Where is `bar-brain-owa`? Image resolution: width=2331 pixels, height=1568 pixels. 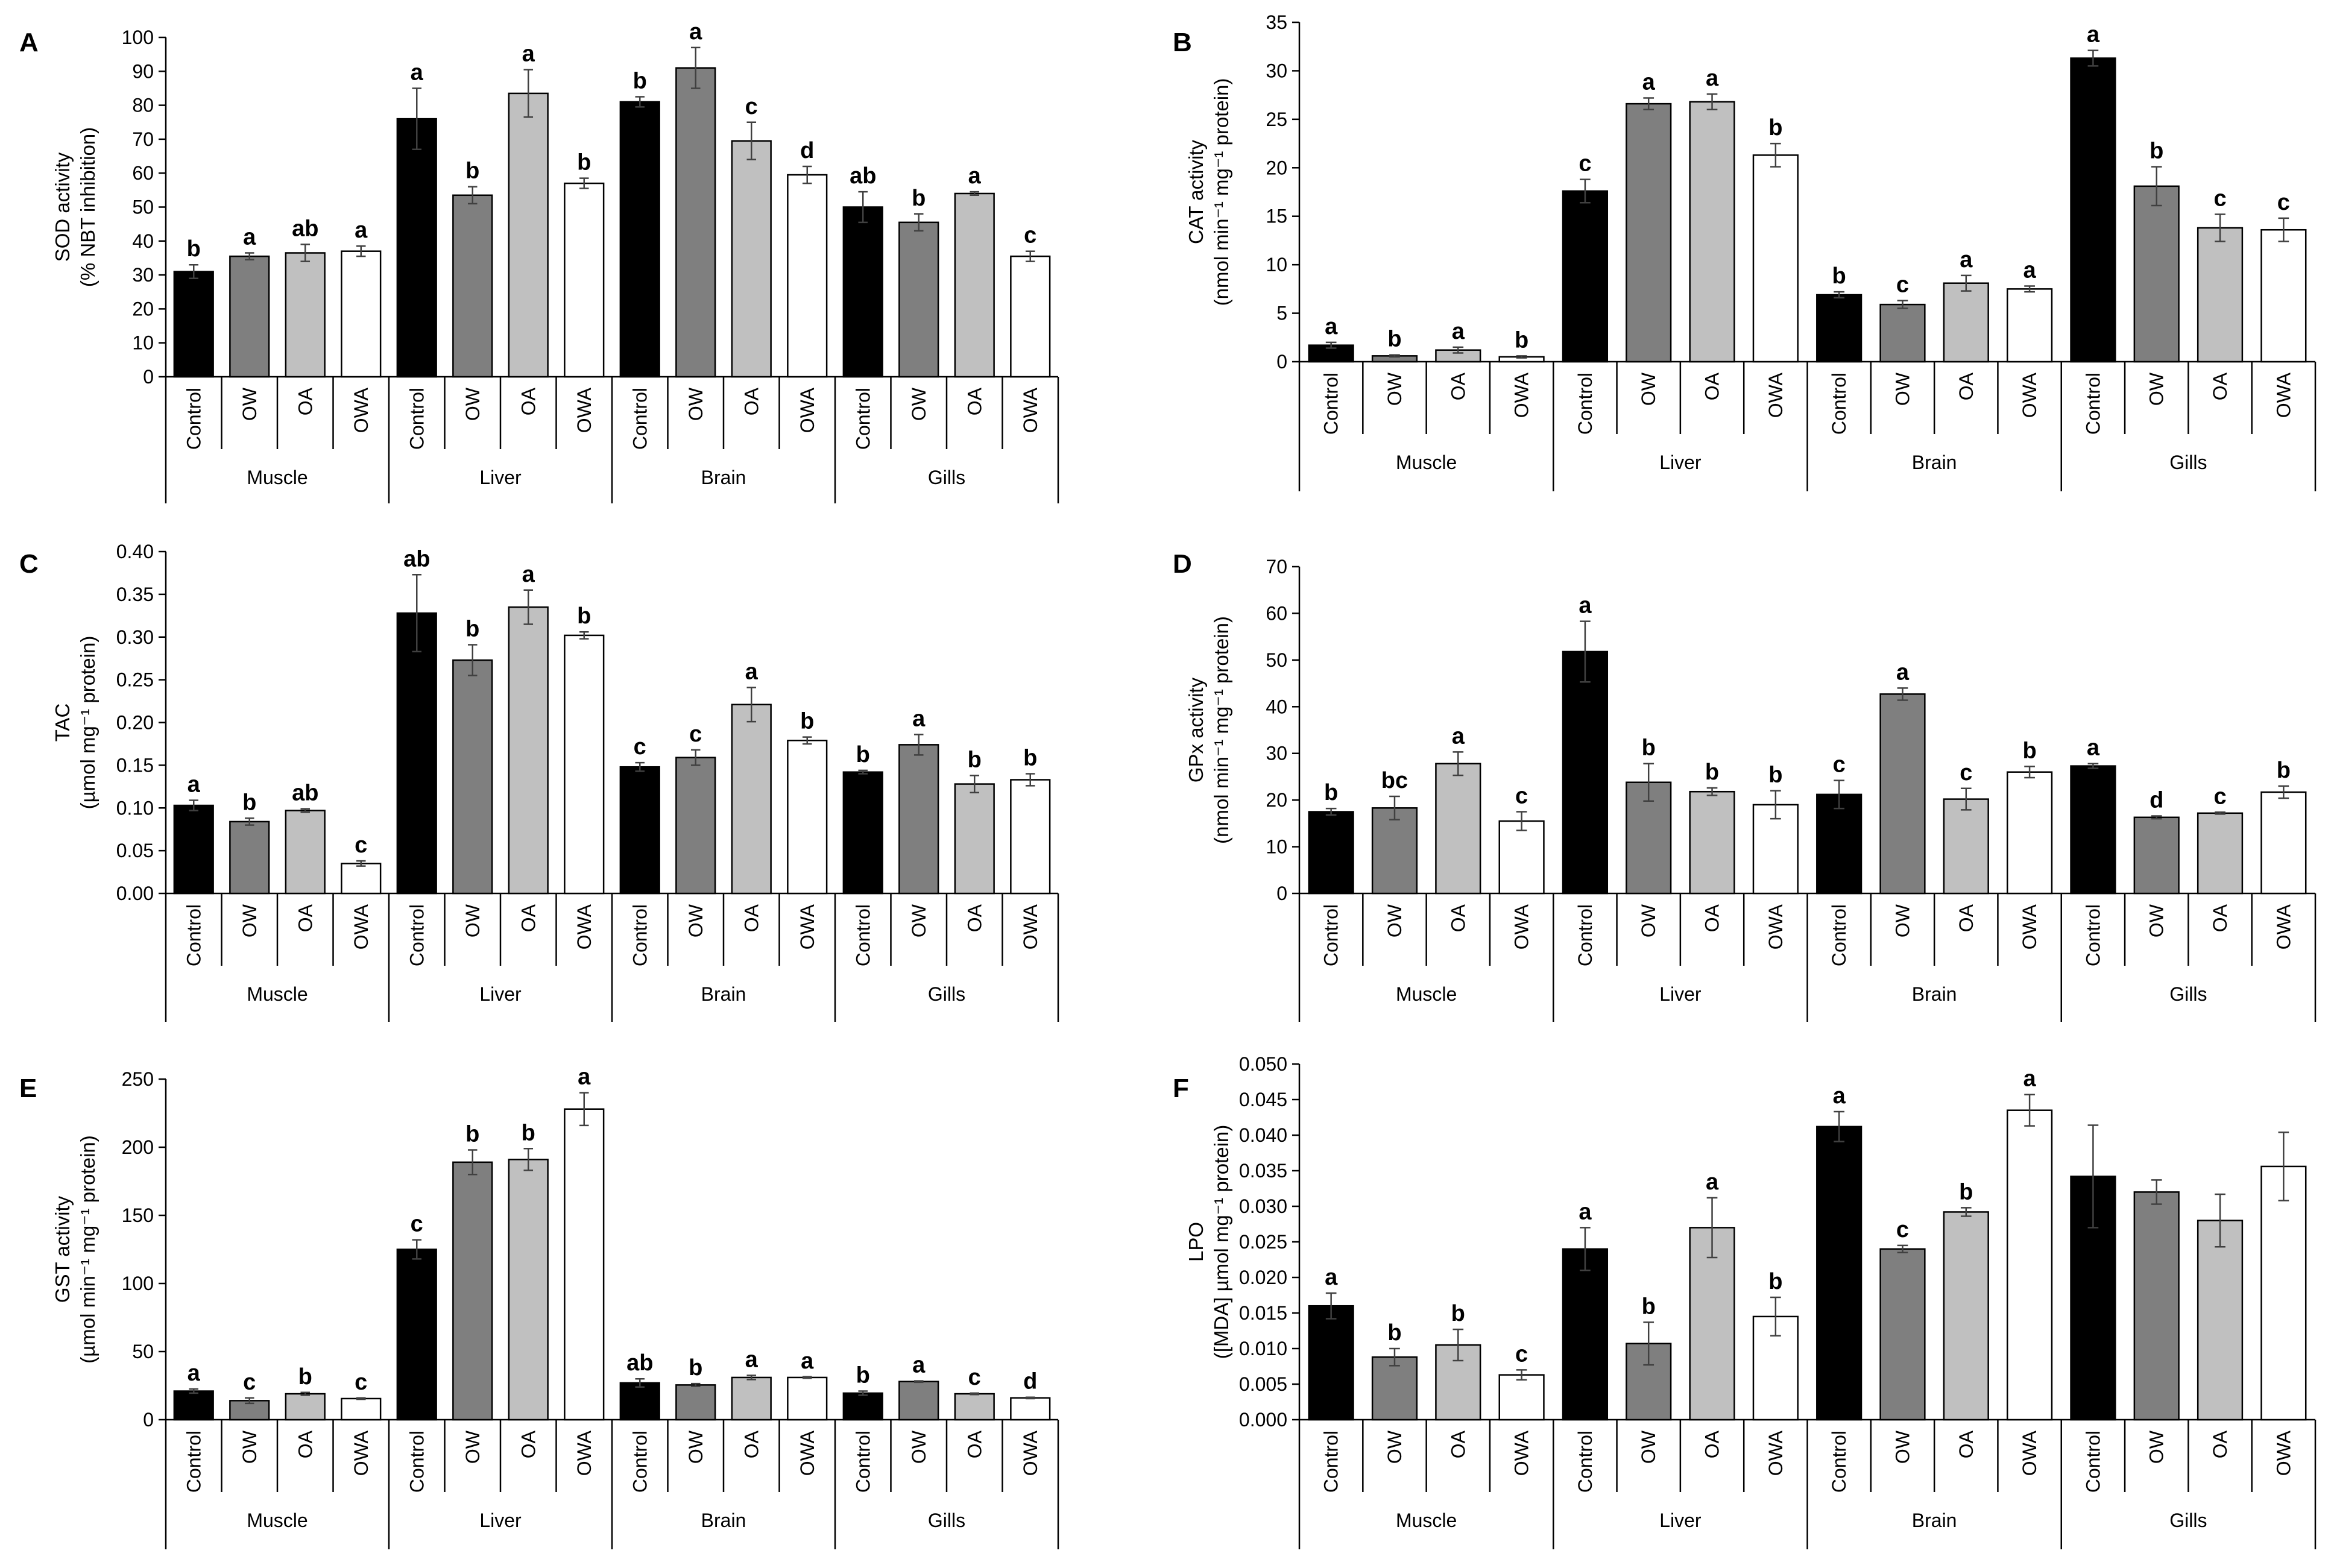 bar-brain-owa is located at coordinates (807, 1399).